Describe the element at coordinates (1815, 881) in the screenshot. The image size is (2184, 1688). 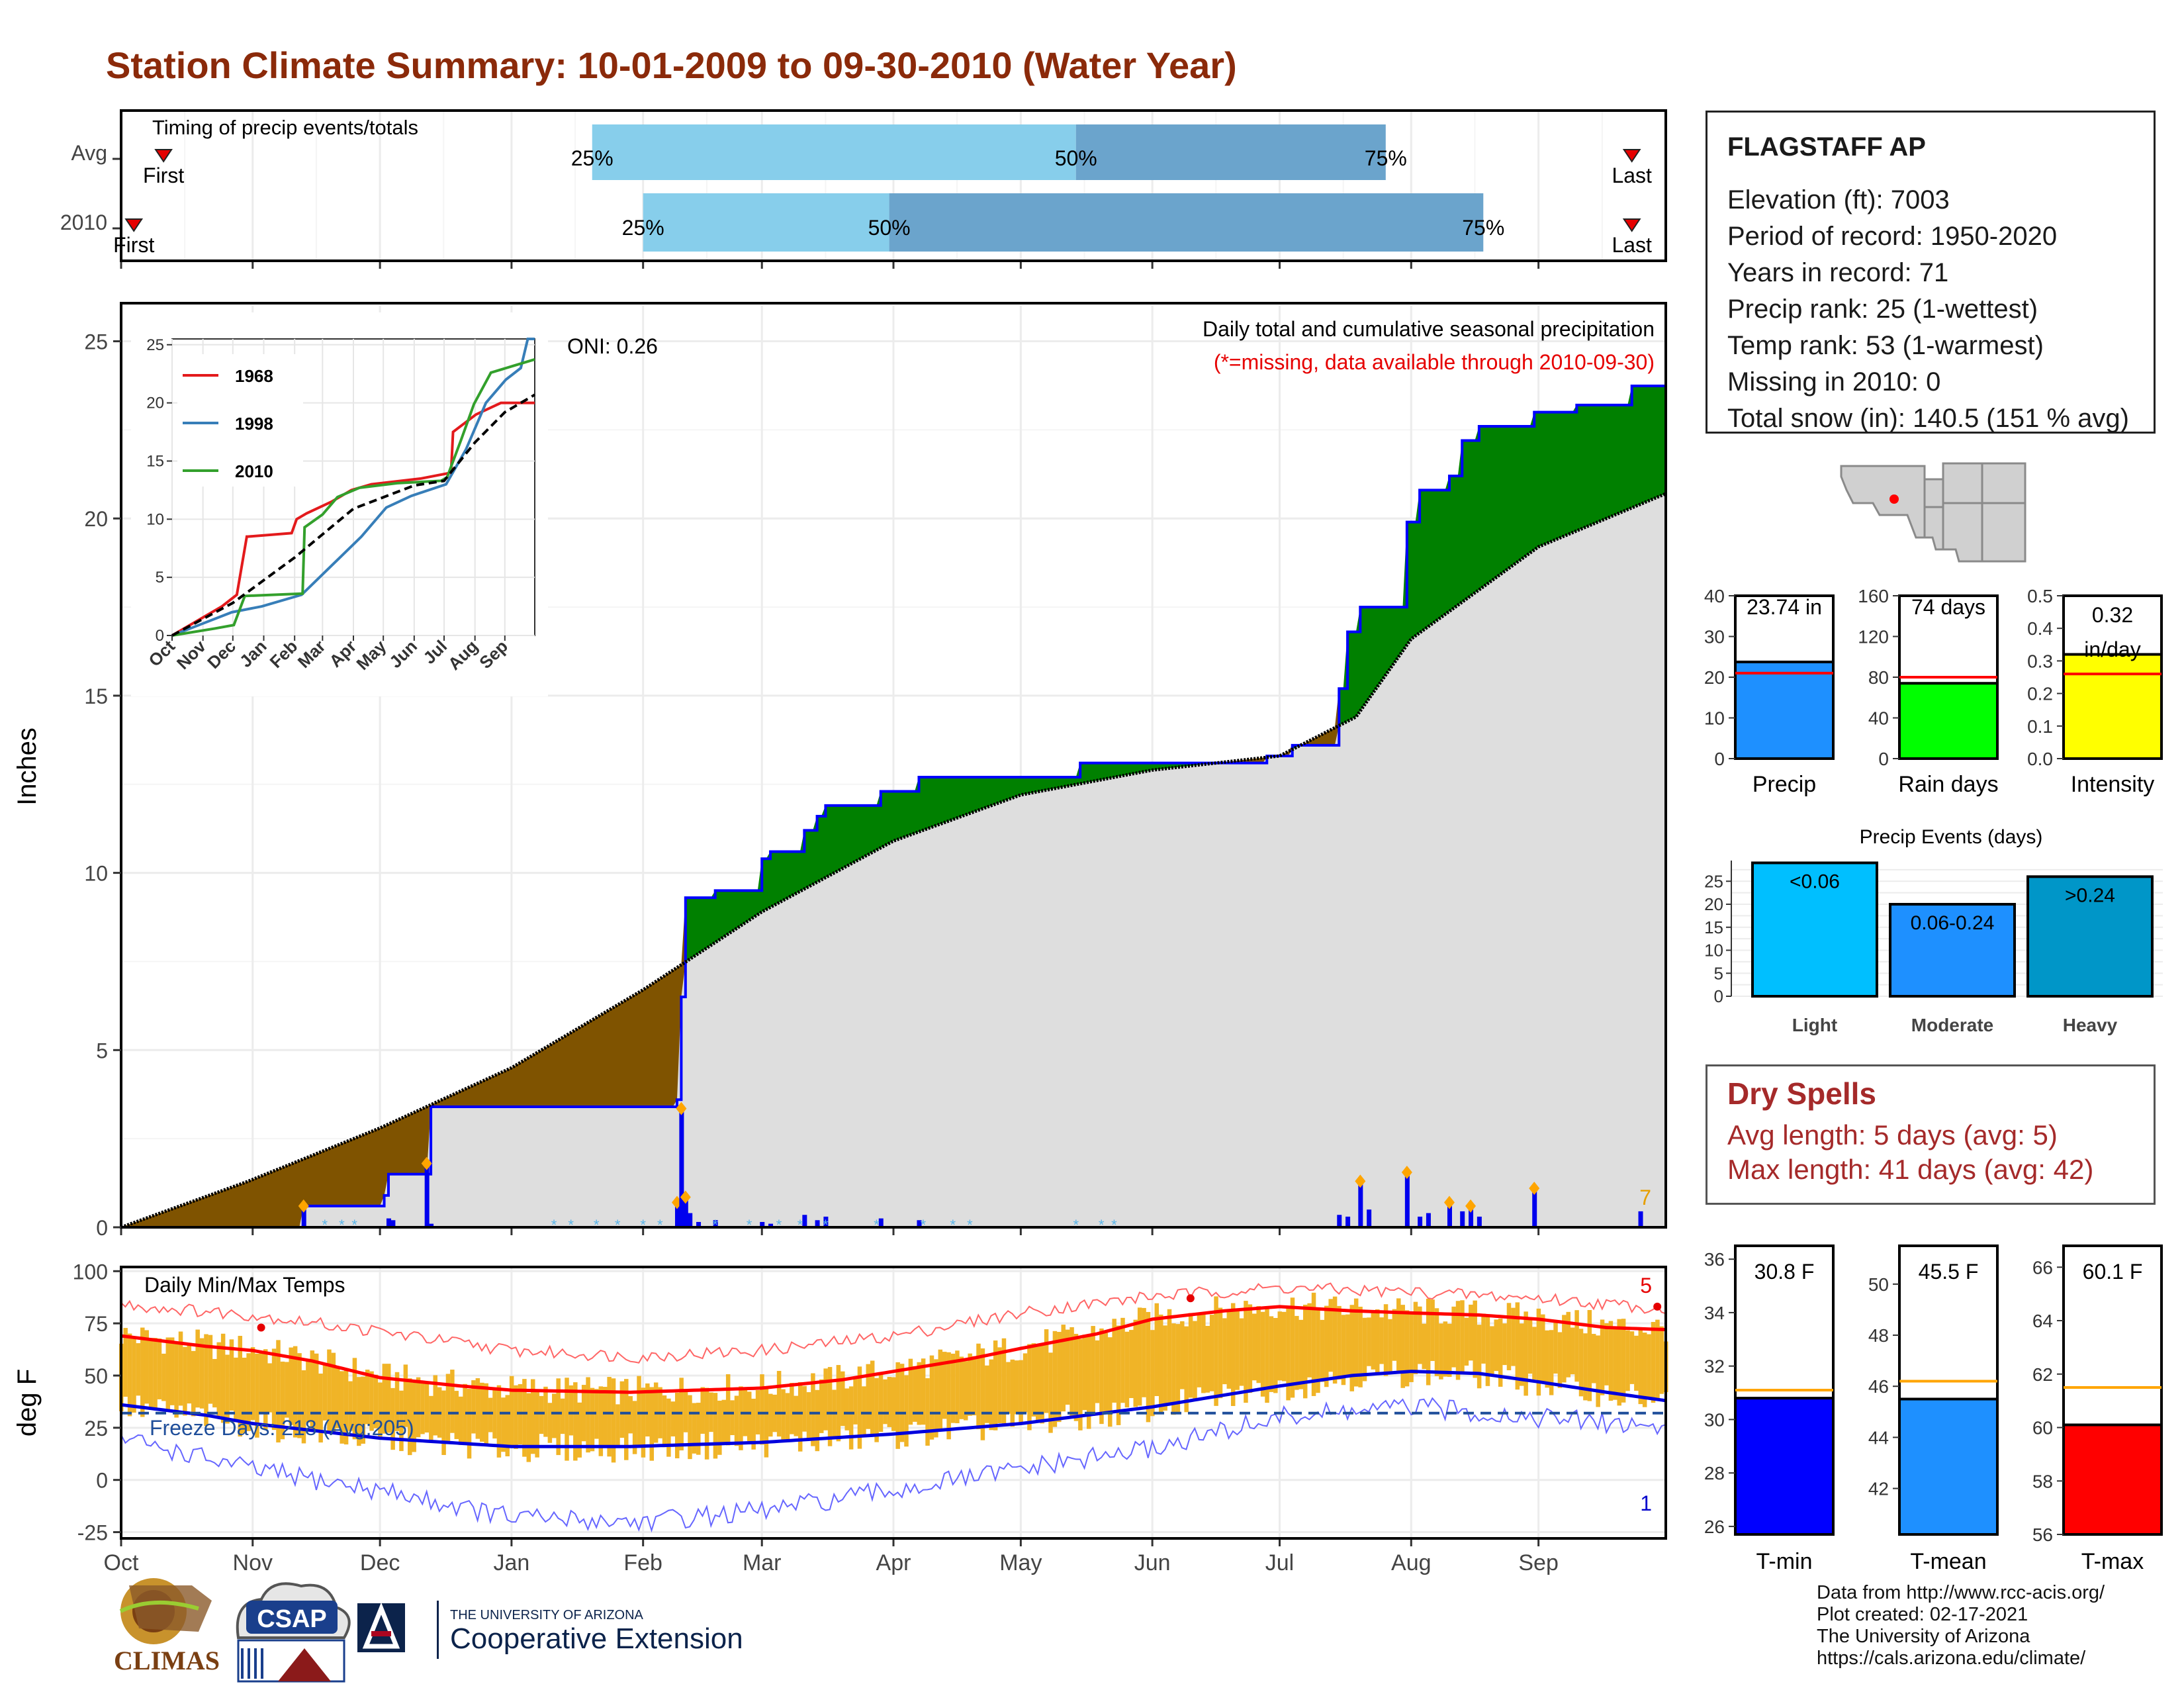
I see `events-bar-value: <0.06` at that location.